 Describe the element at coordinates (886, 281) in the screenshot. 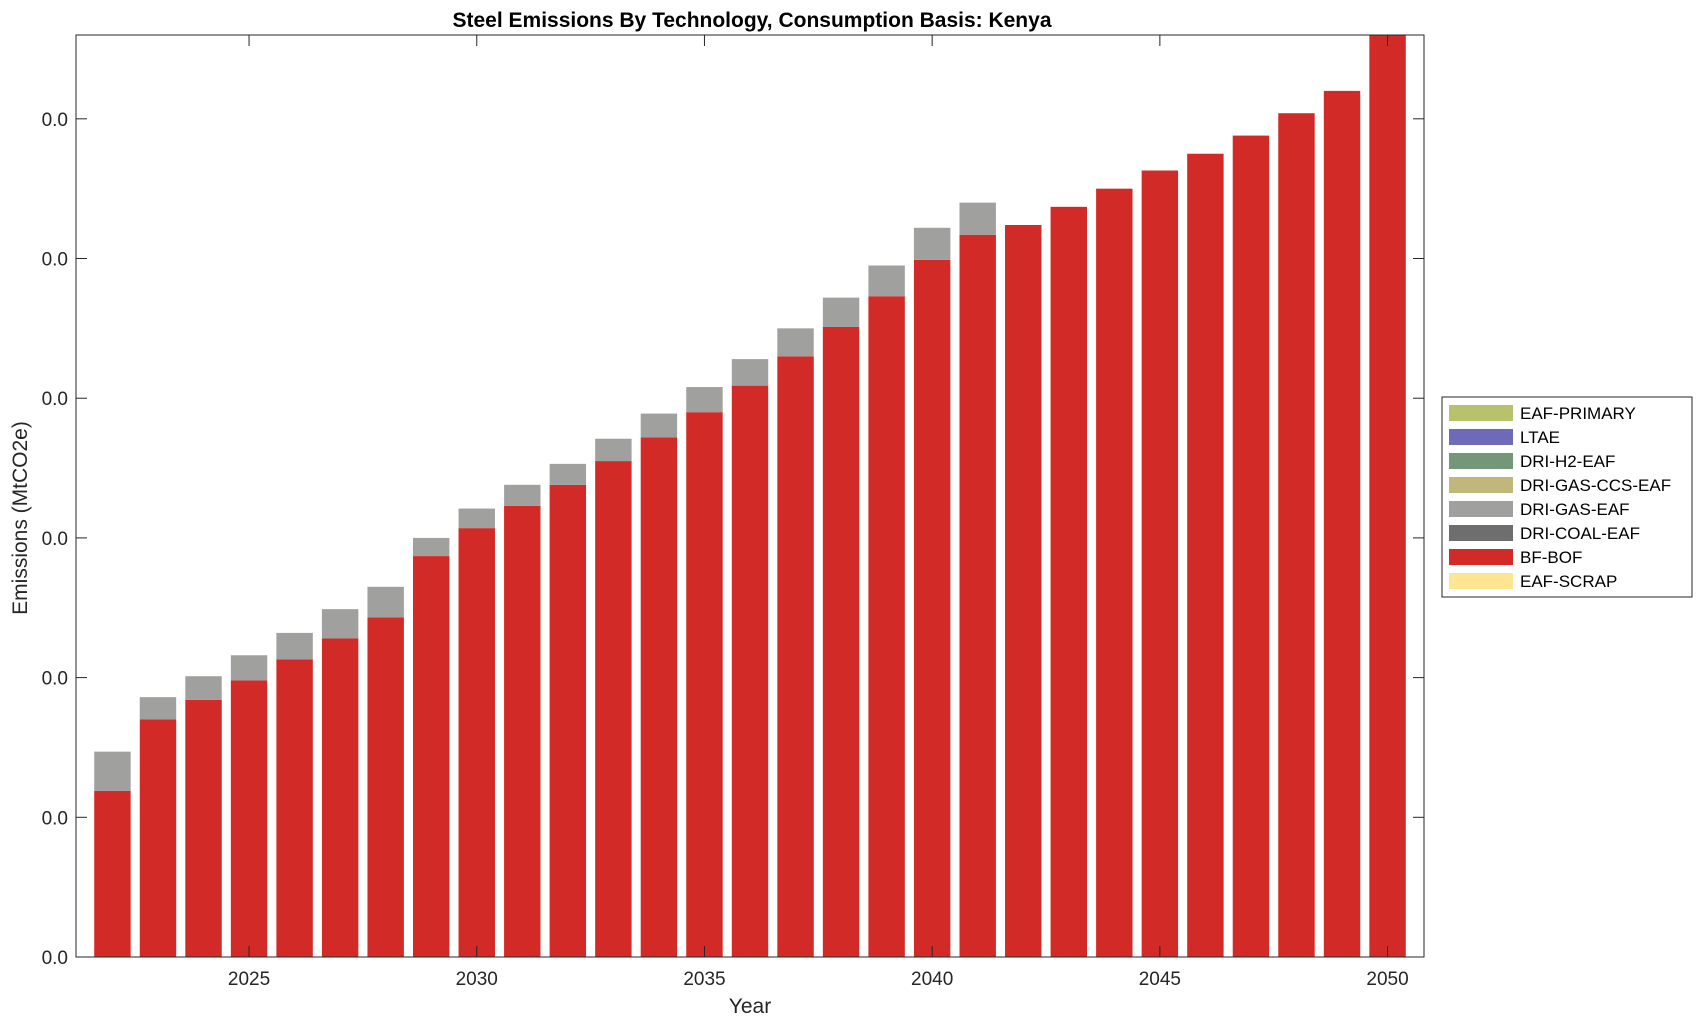

I see `bar-dri-gas-eaf-2039` at that location.